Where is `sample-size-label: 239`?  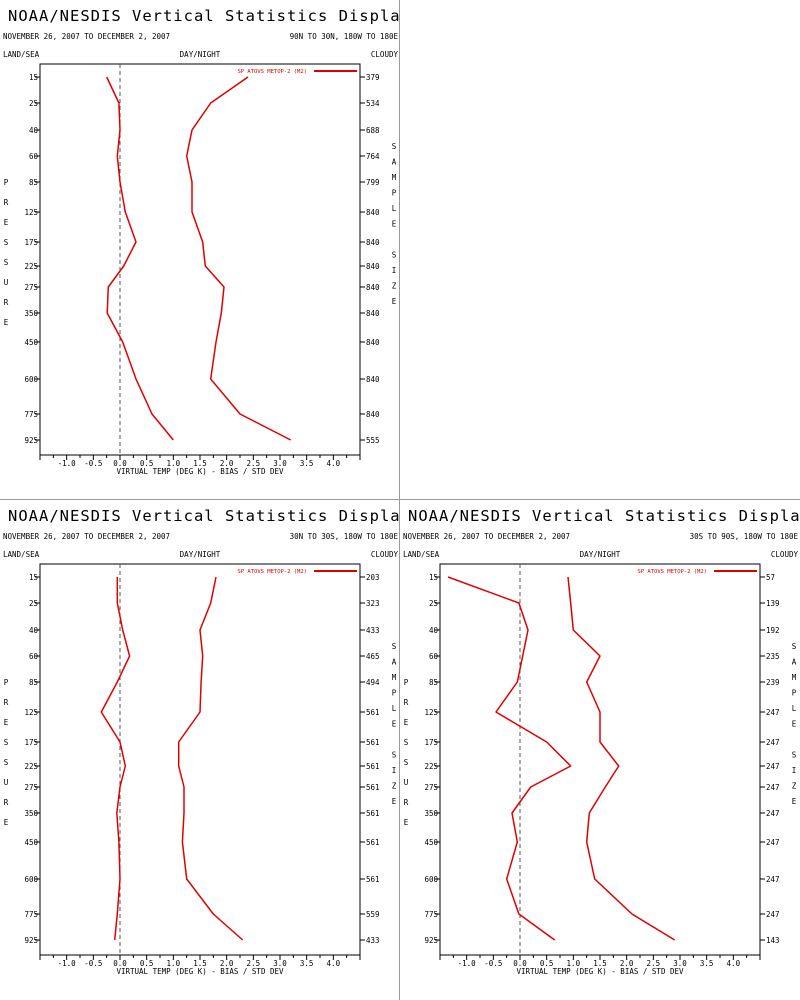
sample-size-label: 239 is located at coordinates (773, 682).